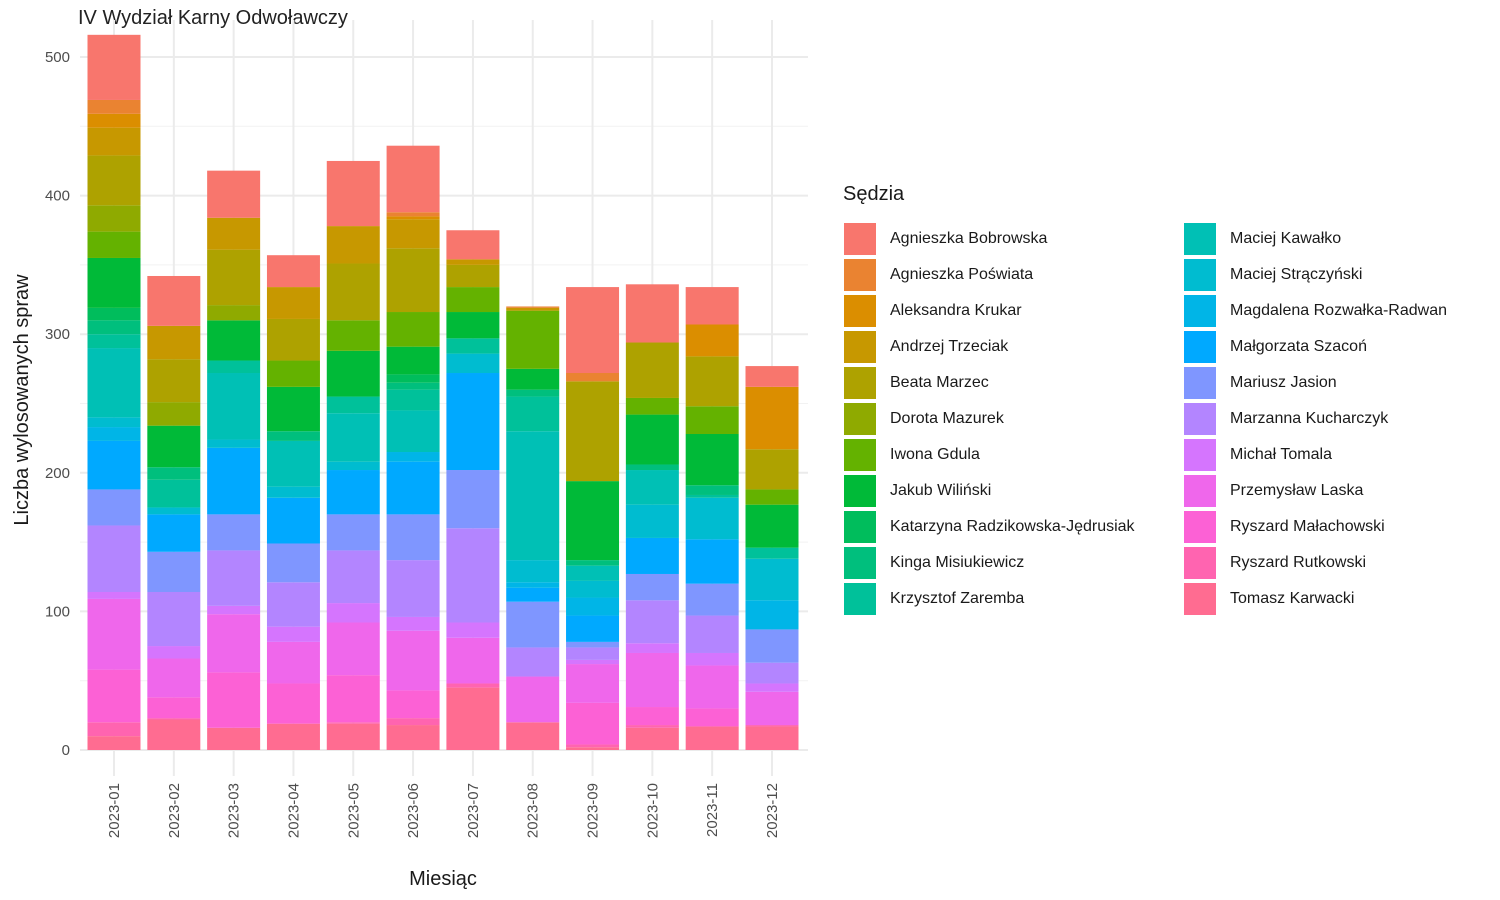  What do you see at coordinates (533, 810) in the screenshot?
I see `x-tick-label: 2023-08` at bounding box center [533, 810].